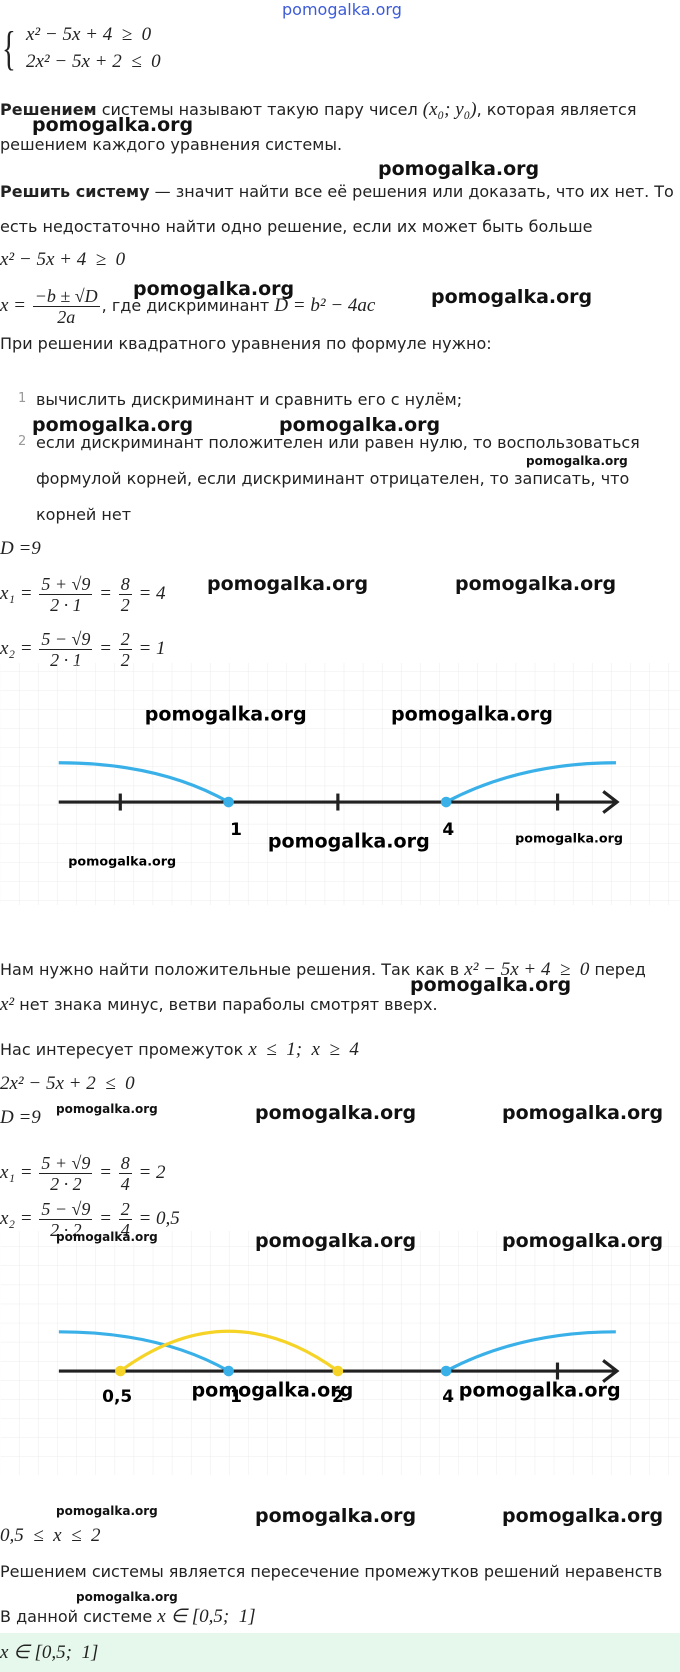 The width and height of the screenshot is (680, 1672). Describe the element at coordinates (66, 584) in the screenshot. I see `numerator: 5 + √9` at that location.